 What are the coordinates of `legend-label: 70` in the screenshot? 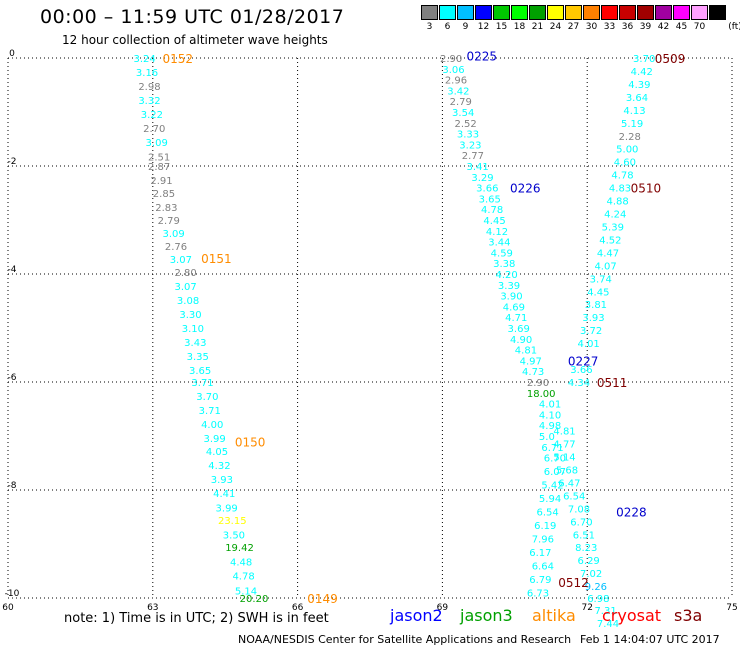 It's located at (699, 27).